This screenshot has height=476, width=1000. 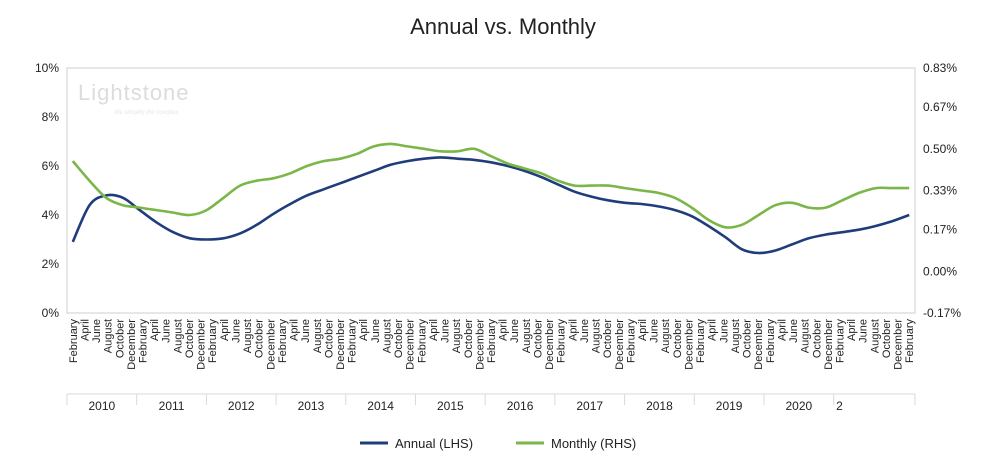 What do you see at coordinates (47, 68) in the screenshot?
I see `y-left-tick-label: 10%` at bounding box center [47, 68].